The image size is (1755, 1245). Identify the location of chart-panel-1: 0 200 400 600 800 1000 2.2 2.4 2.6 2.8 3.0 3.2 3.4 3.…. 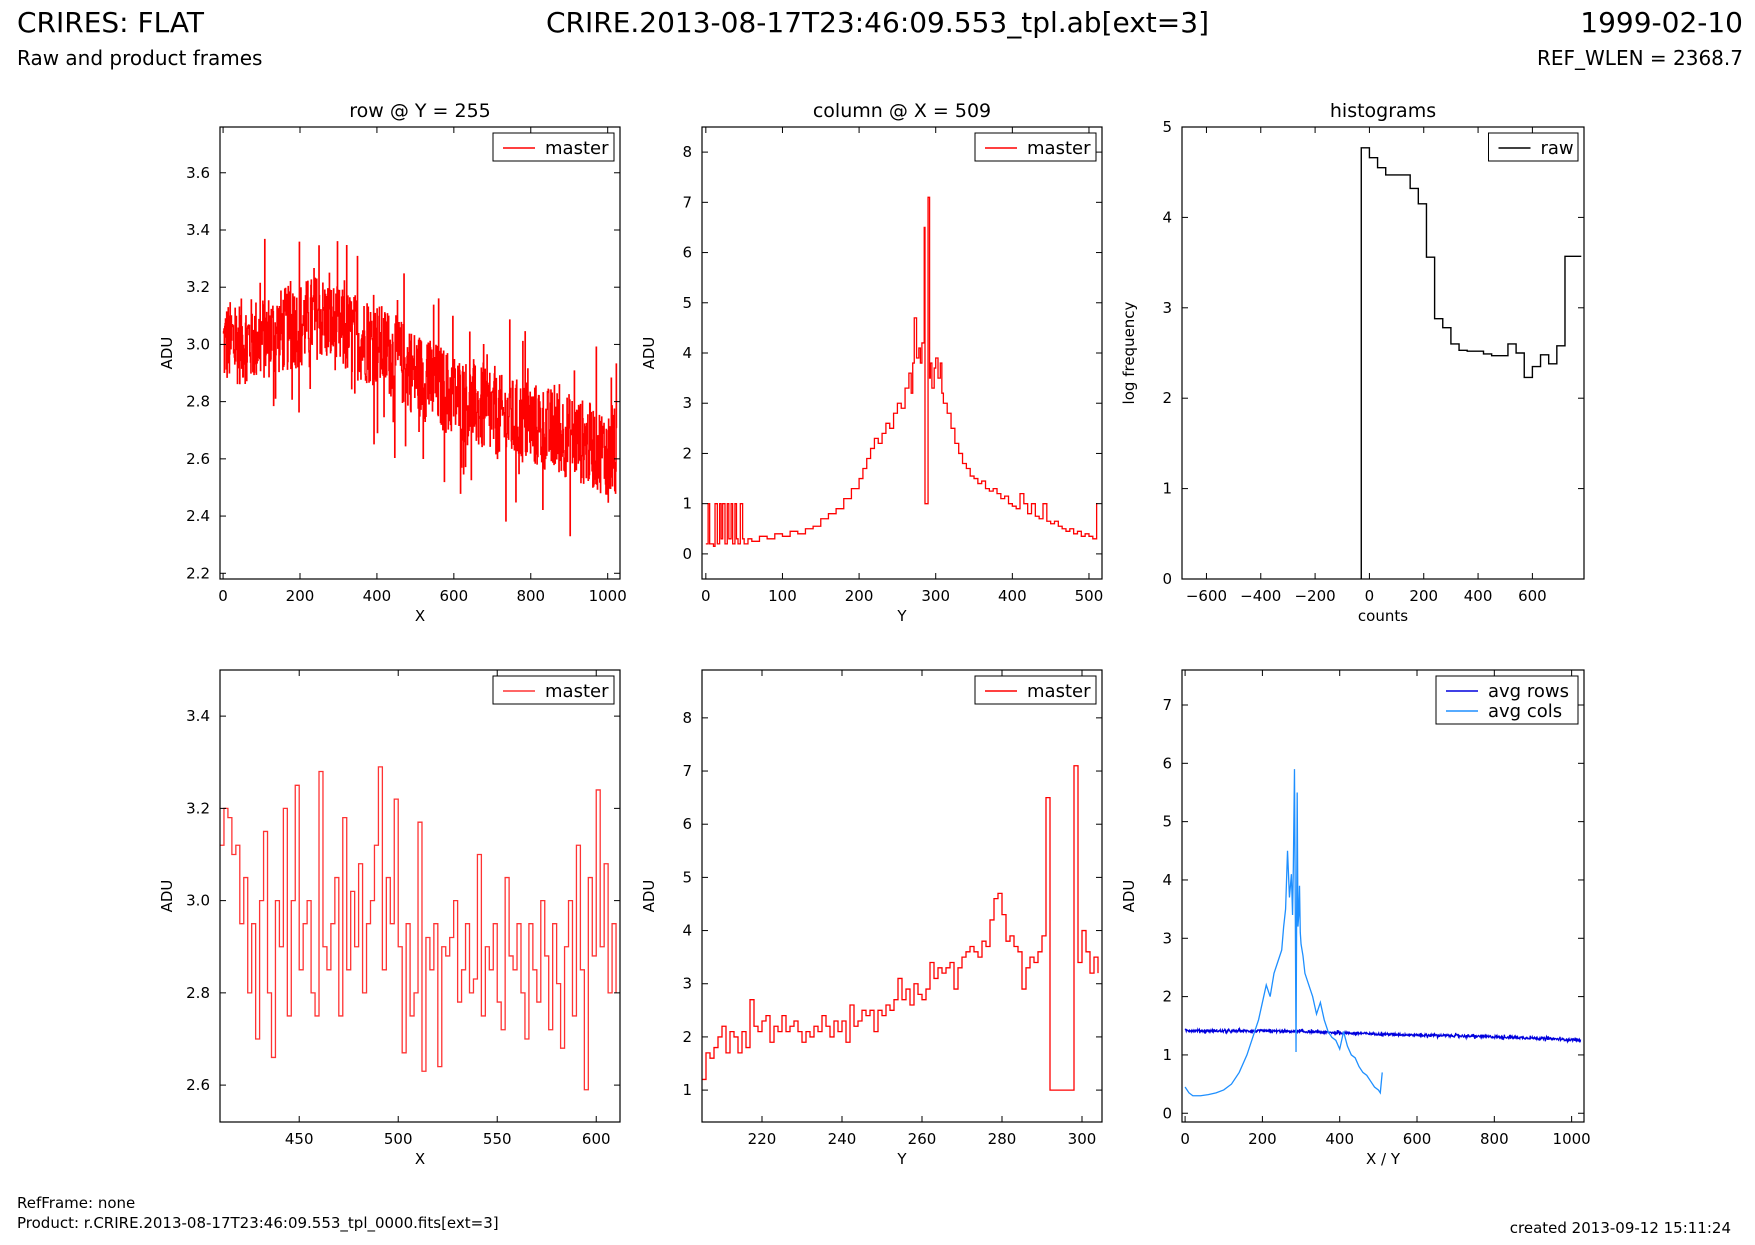
(392, 362).